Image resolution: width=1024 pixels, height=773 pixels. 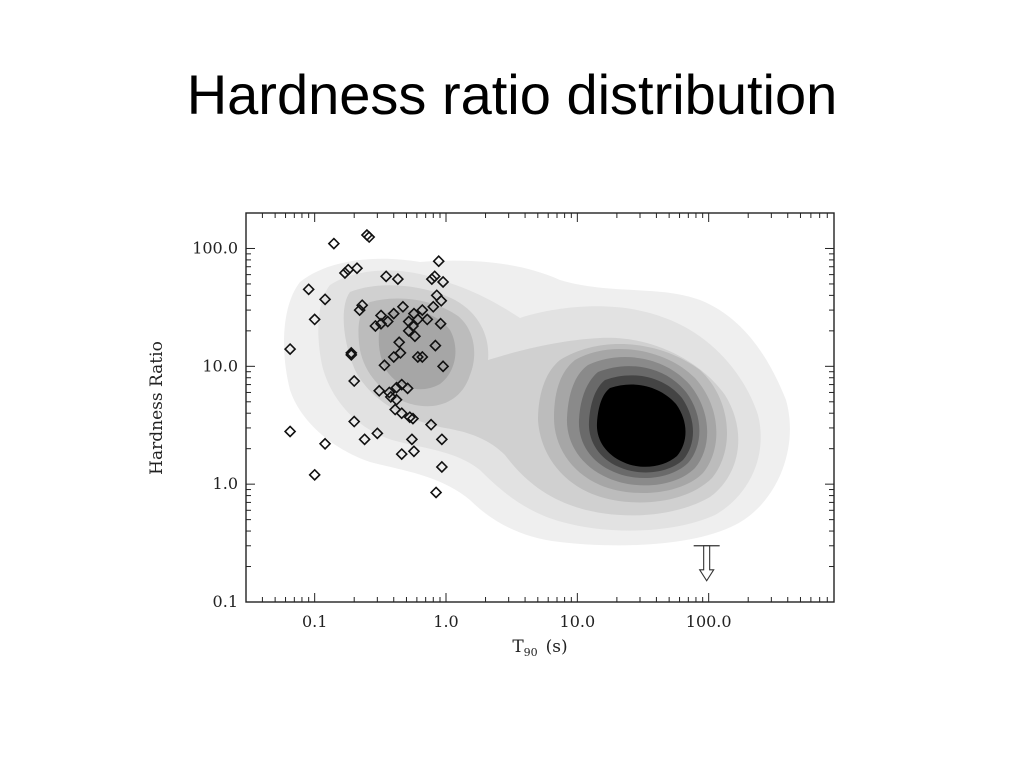 What do you see at coordinates (557, 647) in the screenshot?
I see `x-axis-label-unit: (s)` at bounding box center [557, 647].